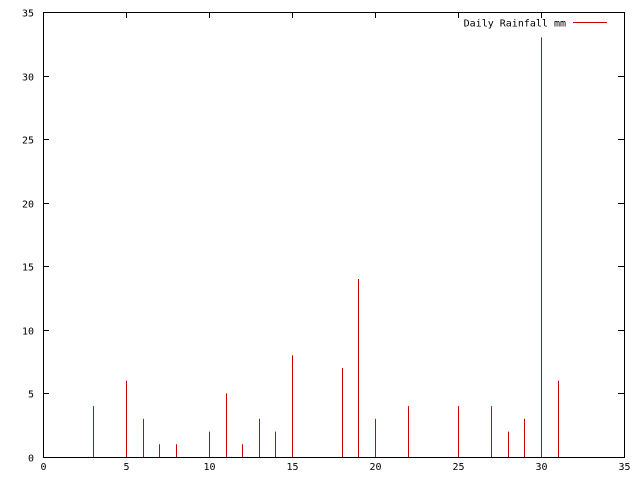 The image size is (640, 480). What do you see at coordinates (458, 467) in the screenshot?
I see `x-tick-label: 25` at bounding box center [458, 467].